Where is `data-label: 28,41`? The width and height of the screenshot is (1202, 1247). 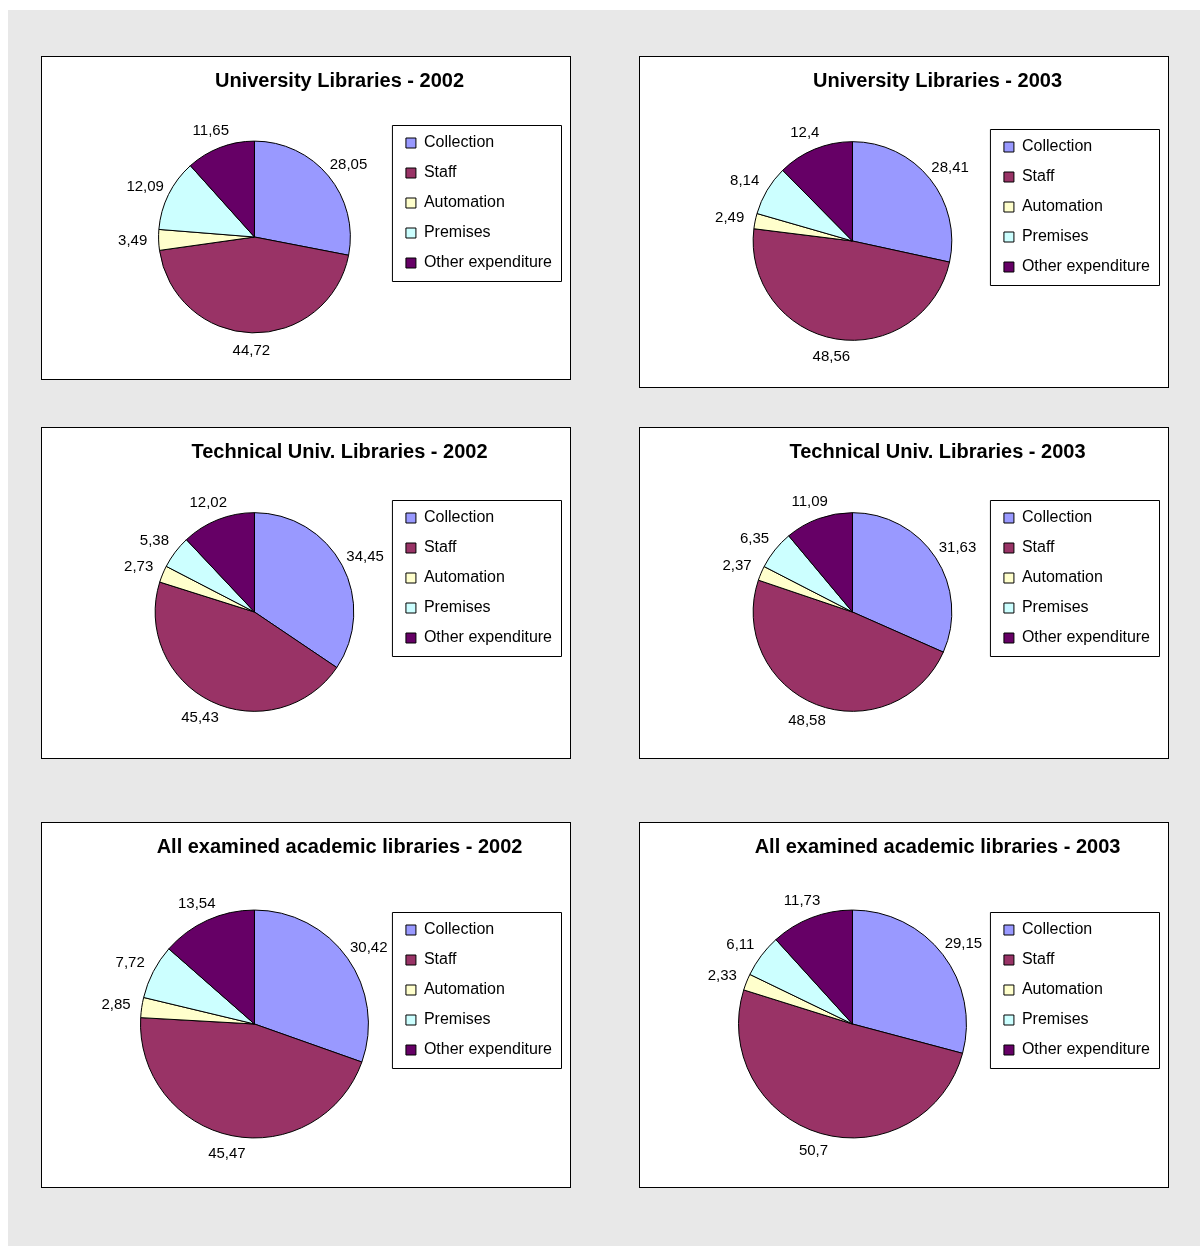
data-label: 28,41 is located at coordinates (950, 166).